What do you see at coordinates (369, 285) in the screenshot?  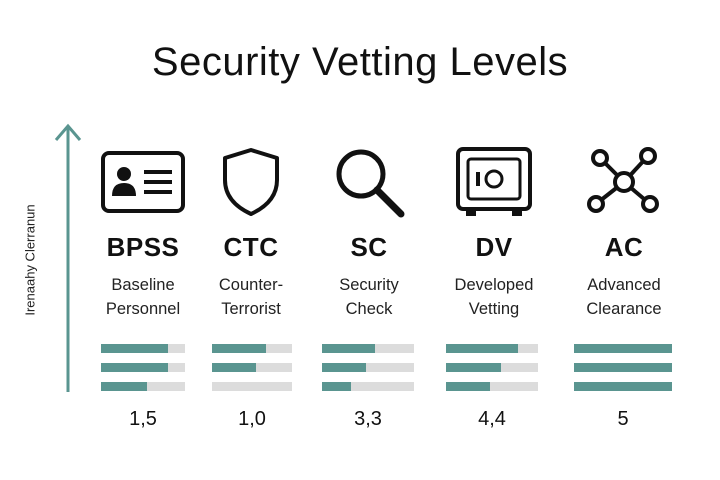 I see `level-name-line1: Security` at bounding box center [369, 285].